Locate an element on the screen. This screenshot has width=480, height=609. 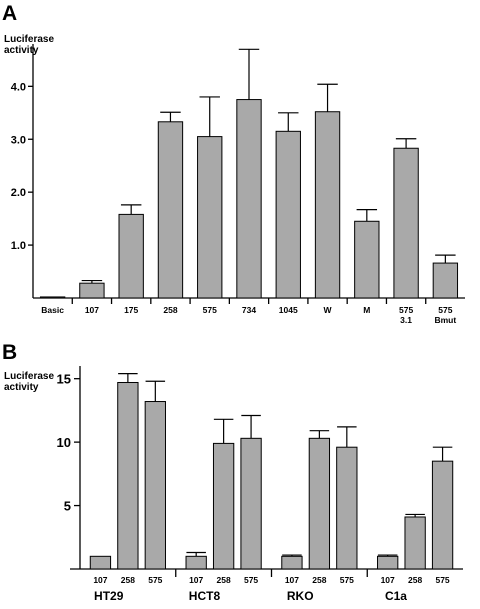
panel-a-x-tick-label: M is located at coordinates (366, 310).